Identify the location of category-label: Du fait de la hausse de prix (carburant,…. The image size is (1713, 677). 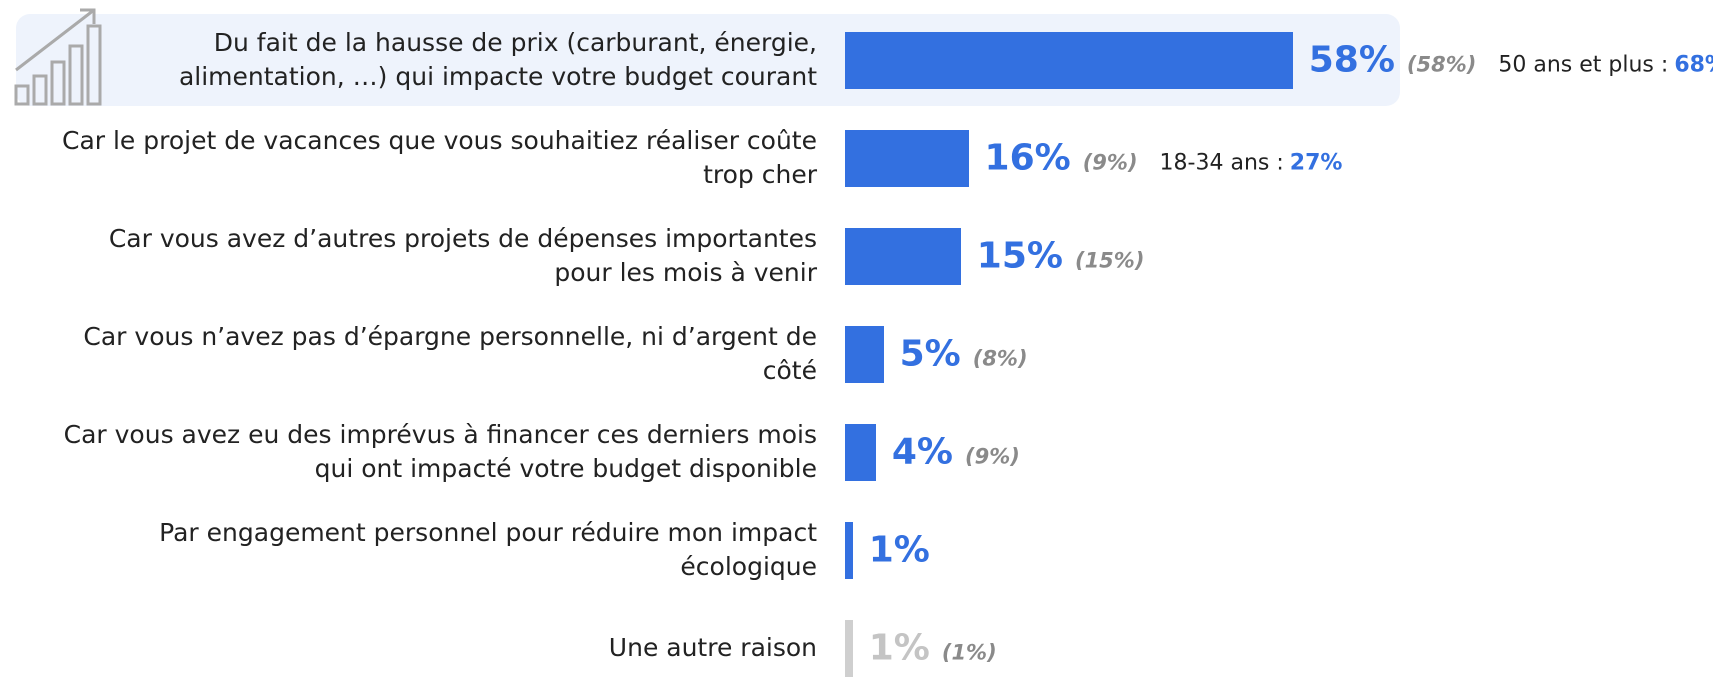
(497, 59).